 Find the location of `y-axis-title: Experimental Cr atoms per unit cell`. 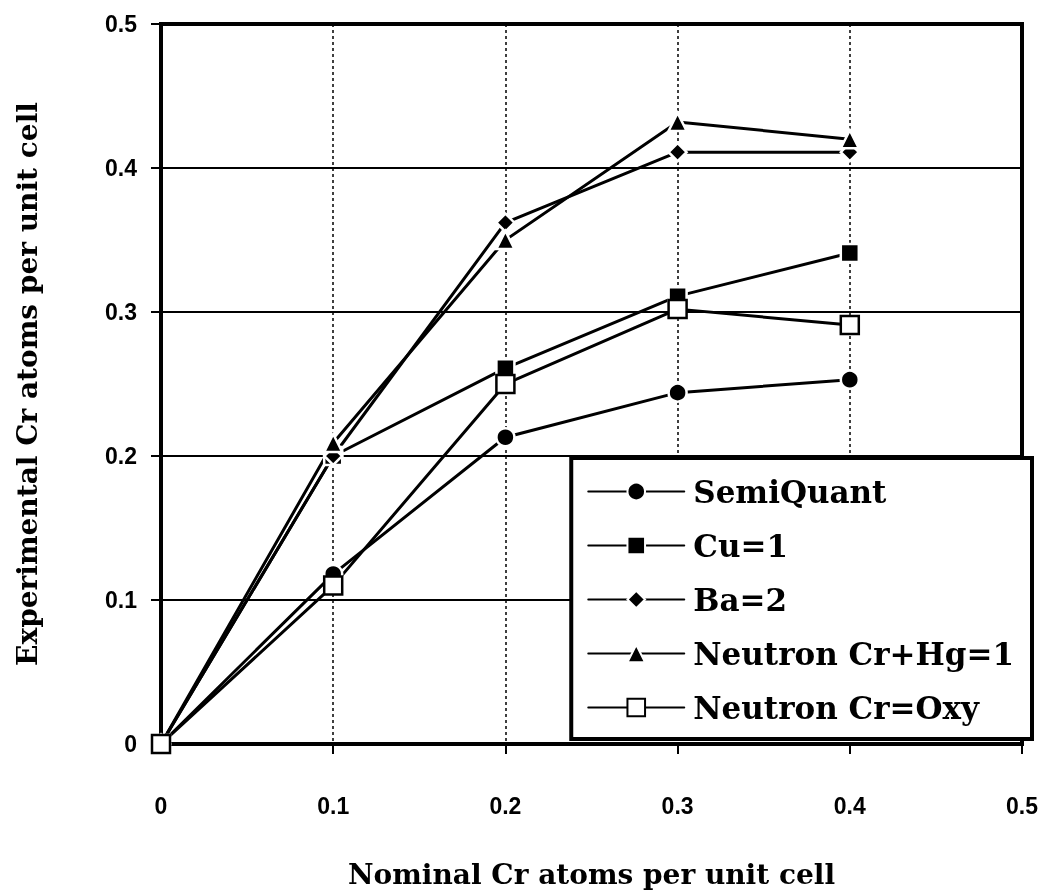

y-axis-title: Experimental Cr atoms per unit cell is located at coordinates (27, 384).